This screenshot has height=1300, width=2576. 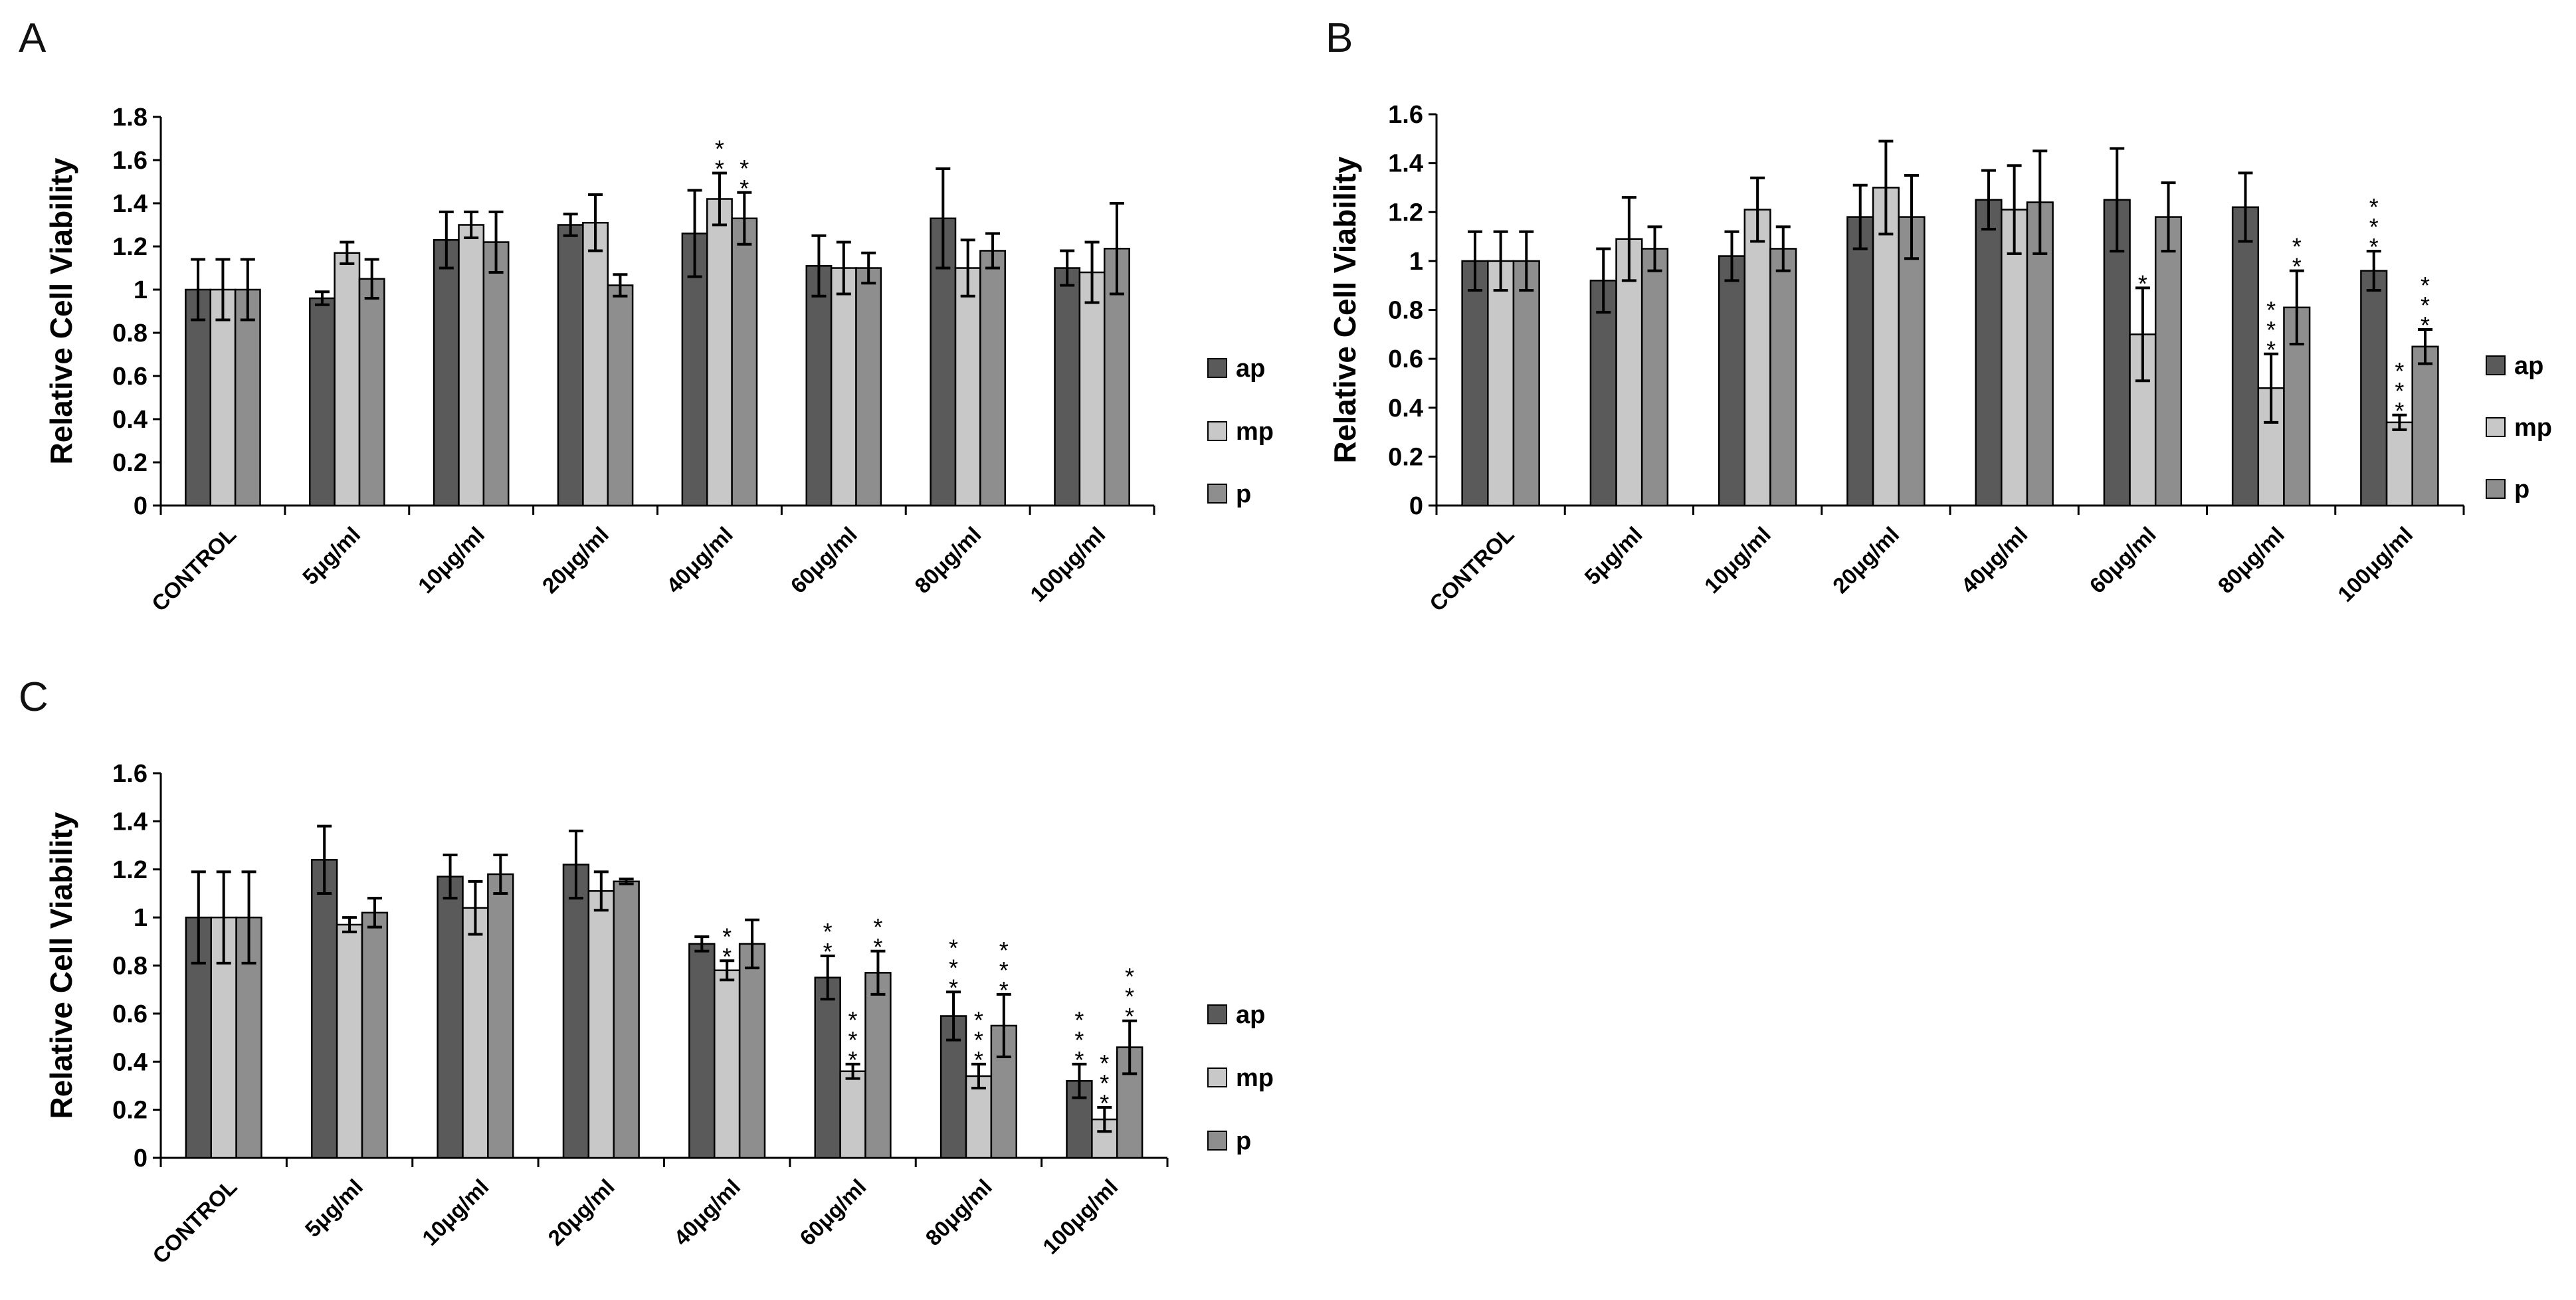 I want to click on y-tick-label: 0.2, so click(x=130, y=1111).